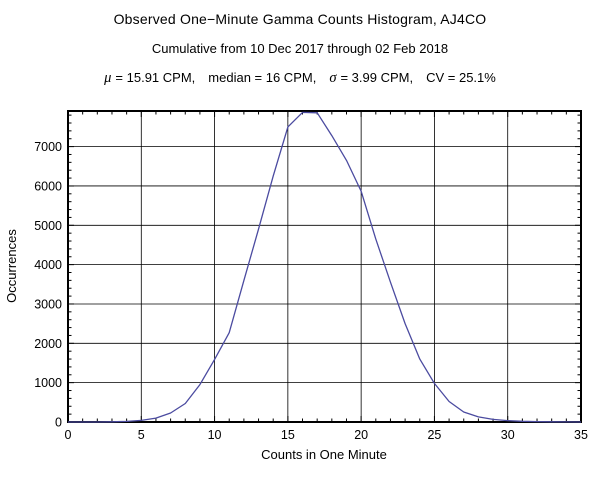 The width and height of the screenshot is (600, 485). What do you see at coordinates (333, 78) in the screenshot?
I see `sigma-symbol: σ` at bounding box center [333, 78].